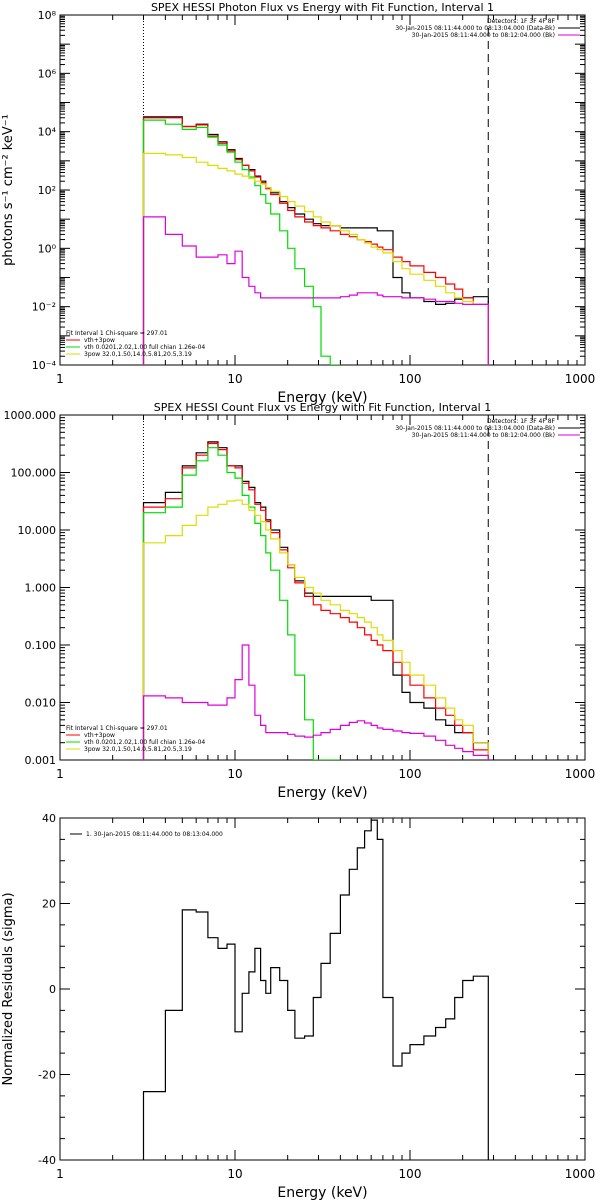 The width and height of the screenshot is (600, 1200). Describe the element at coordinates (44, 365) in the screenshot. I see `y-tick-label: 10⁻⁴` at that location.